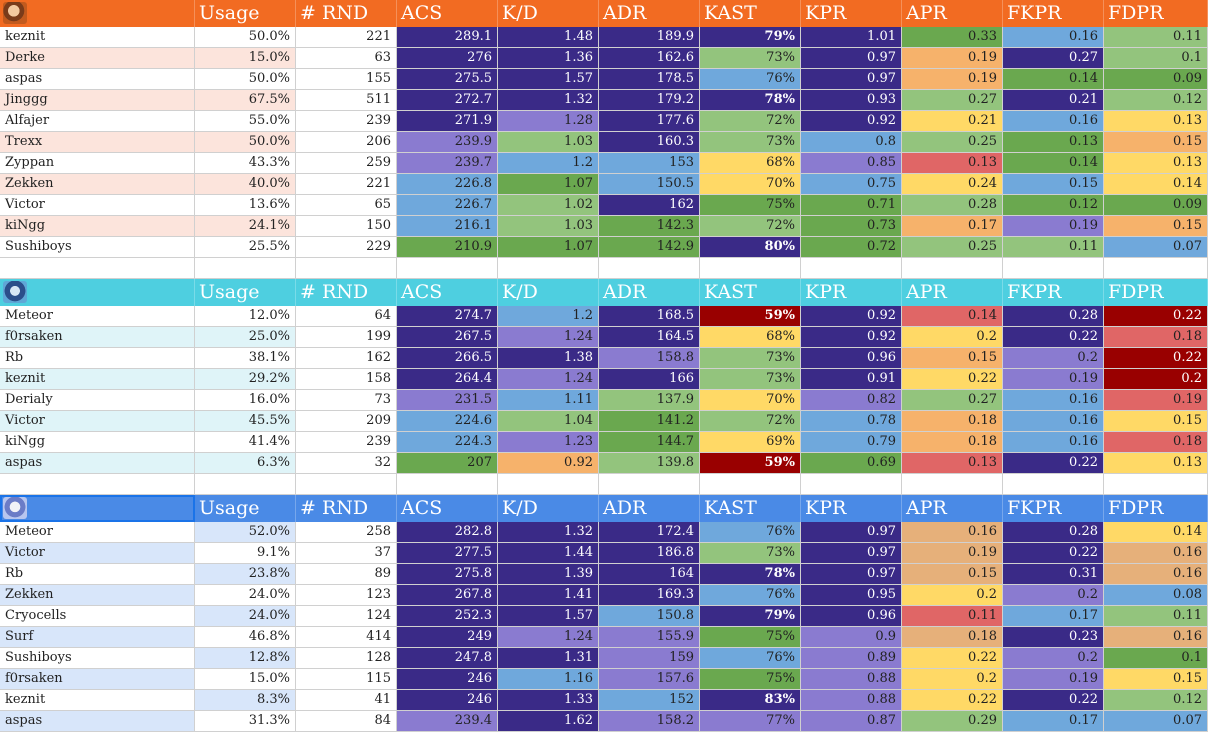 Image resolution: width=1208 pixels, height=737 pixels. What do you see at coordinates (649, 163) in the screenshot?
I see `adr-cell: 153` at bounding box center [649, 163].